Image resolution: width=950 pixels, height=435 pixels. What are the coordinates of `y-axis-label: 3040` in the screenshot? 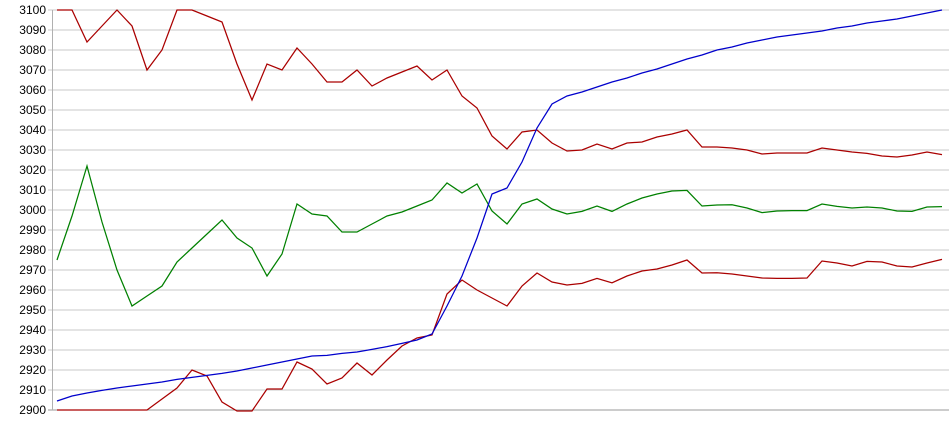 It's located at (32, 130).